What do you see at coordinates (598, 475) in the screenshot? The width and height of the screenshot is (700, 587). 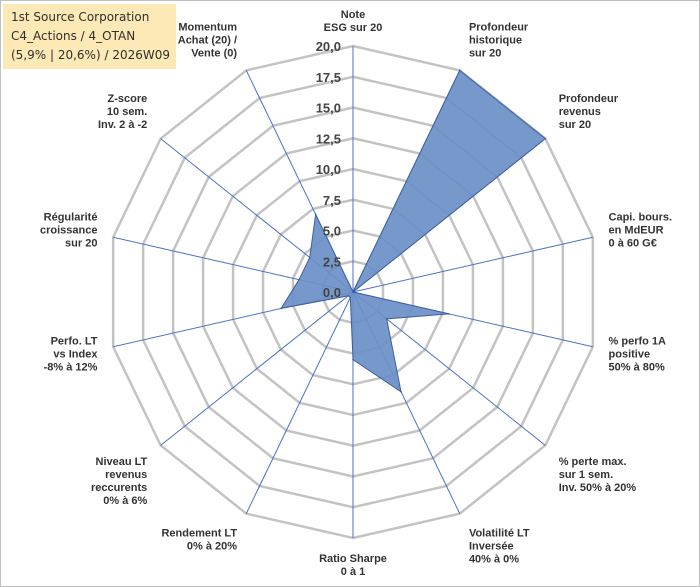 I see `axis-label: % perte max. sur 1 sem. Inv. 50% à 20%` at bounding box center [598, 475].